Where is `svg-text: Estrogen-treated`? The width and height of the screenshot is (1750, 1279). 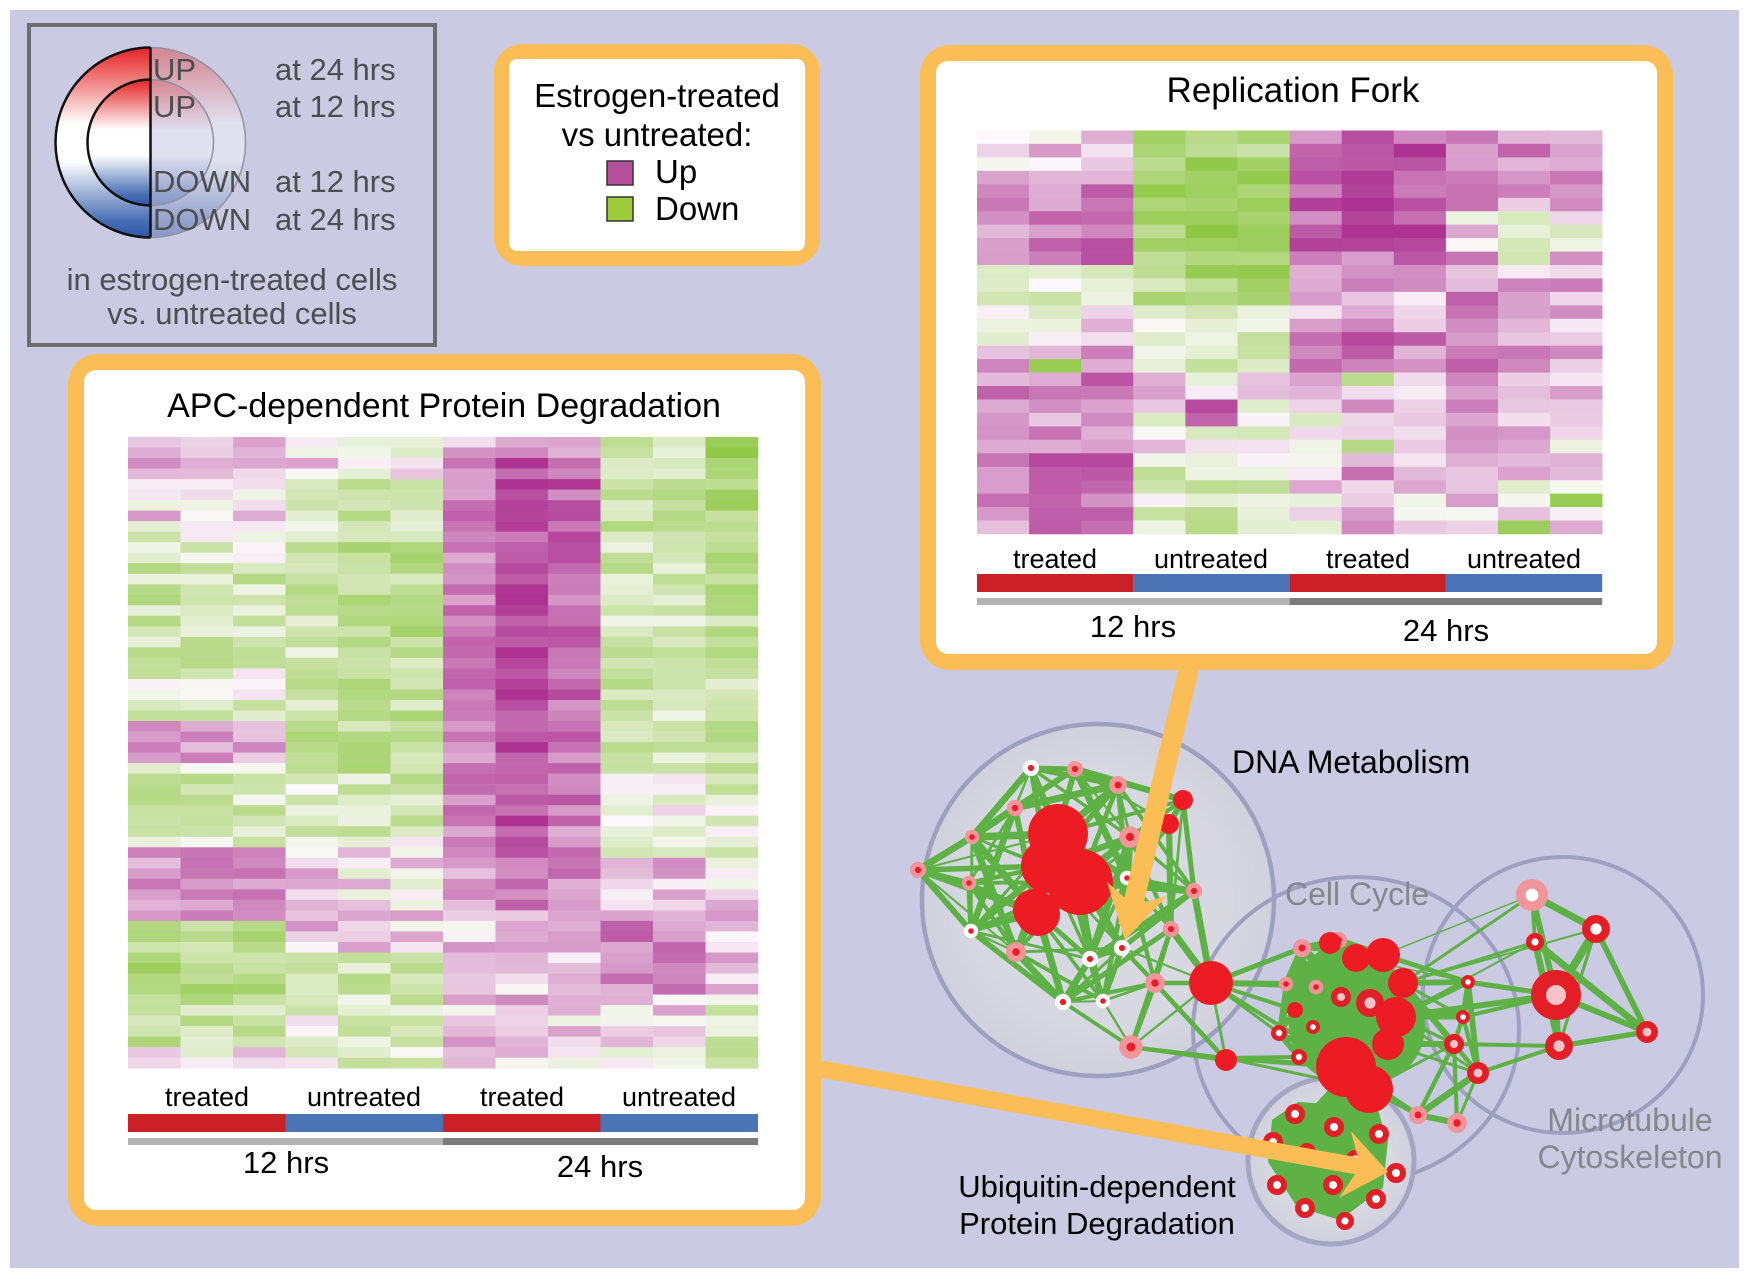 svg-text: Estrogen-treated is located at coordinates (657, 95).